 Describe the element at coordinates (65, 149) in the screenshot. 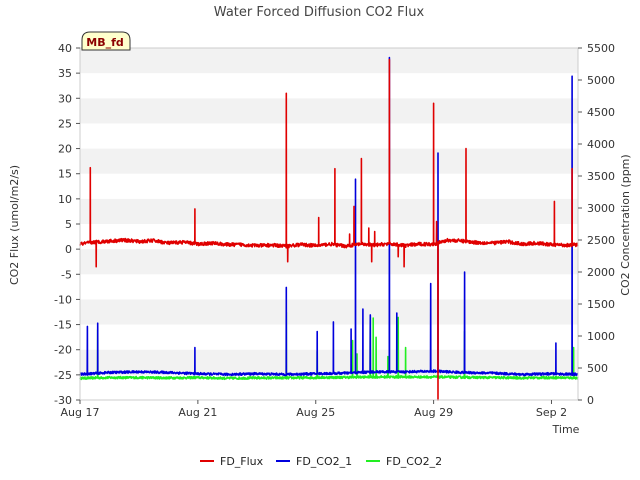

I see `y-left-tick-label: 20` at that location.